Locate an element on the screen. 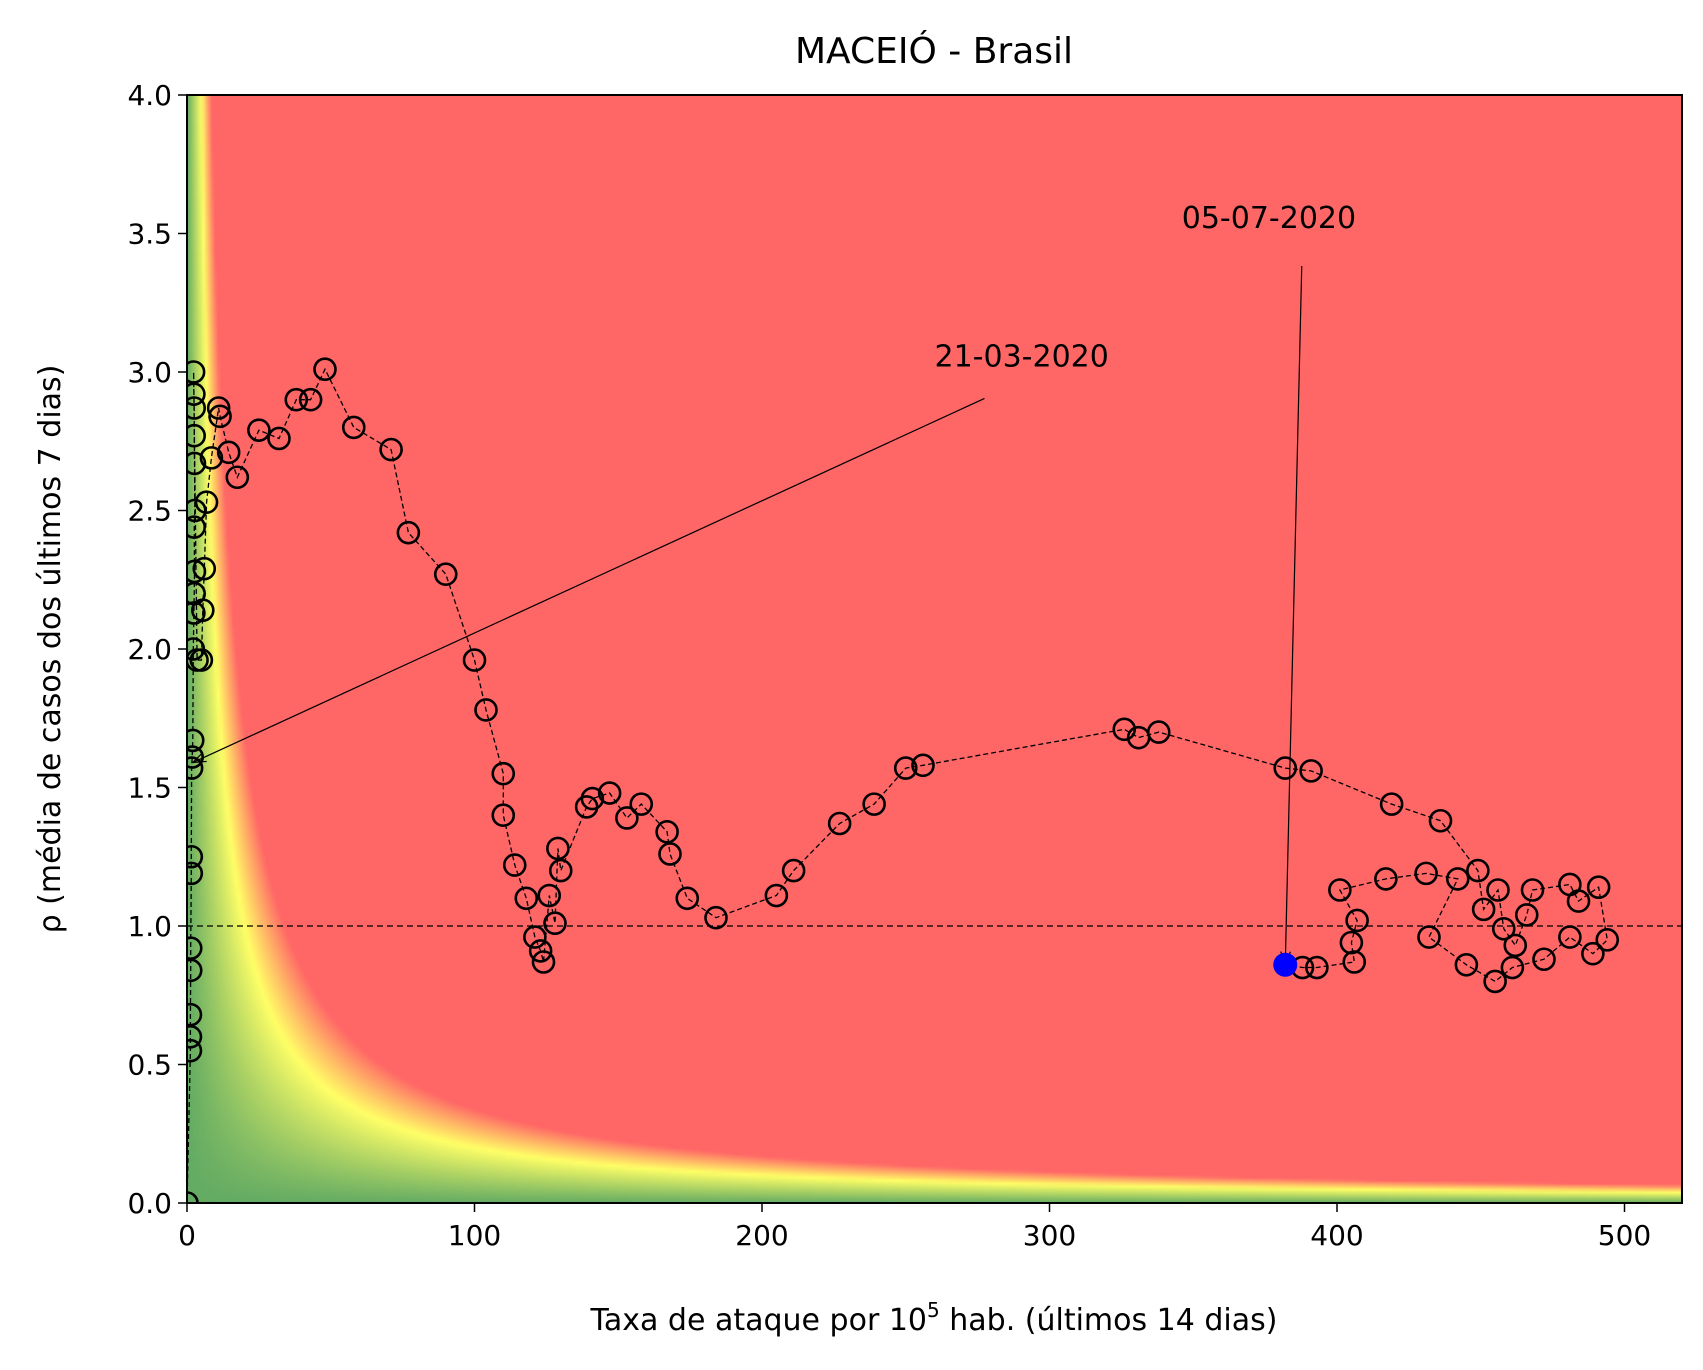 This screenshot has width=1703, height=1370. y-tick-label: 3.0 is located at coordinates (149, 372).